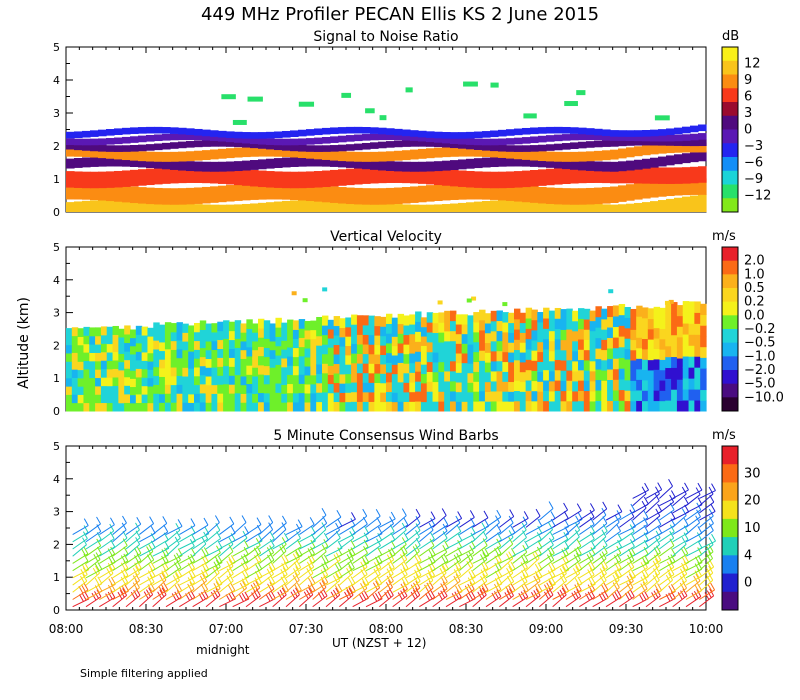  I want to click on y-tick-label: 4, so click(56, 479).